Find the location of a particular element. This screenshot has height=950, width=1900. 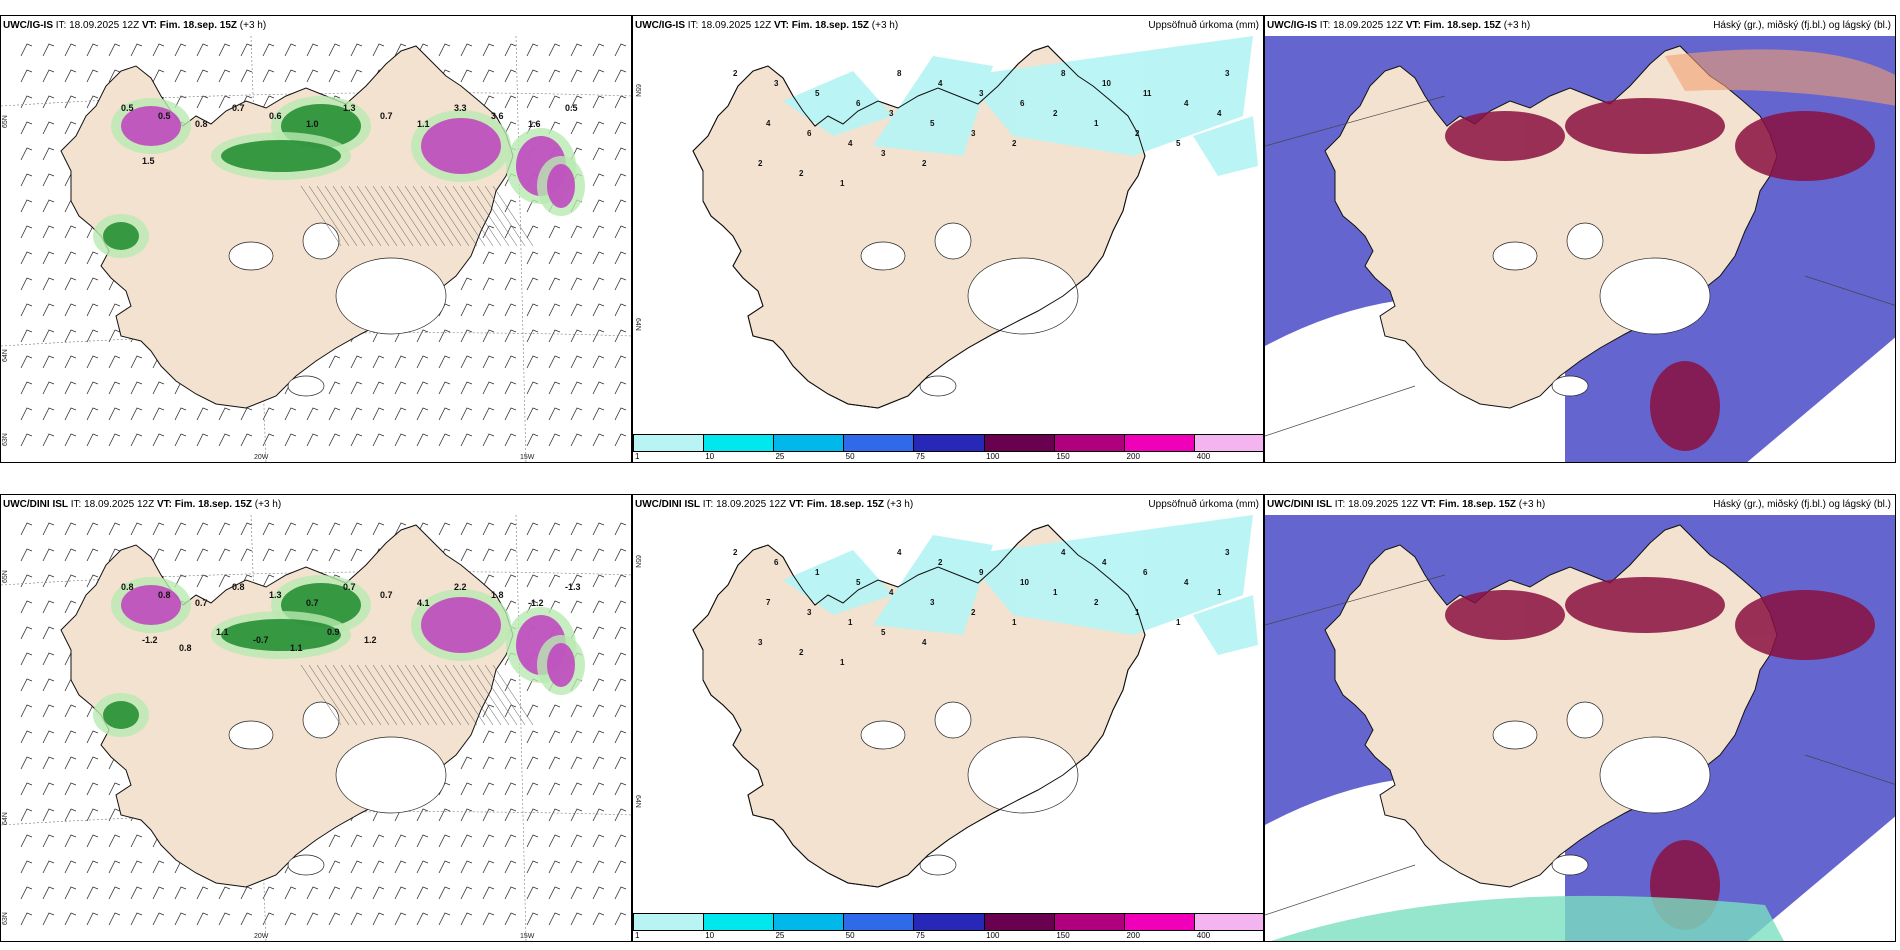

legend-tick-label: 75 is located at coordinates (920, 456).